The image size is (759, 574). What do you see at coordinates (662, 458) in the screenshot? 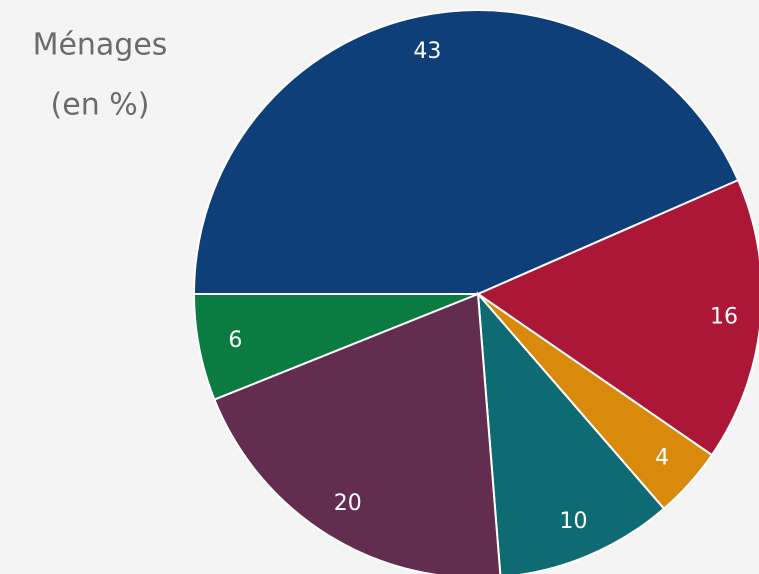
I see `data-label: 4` at bounding box center [662, 458].